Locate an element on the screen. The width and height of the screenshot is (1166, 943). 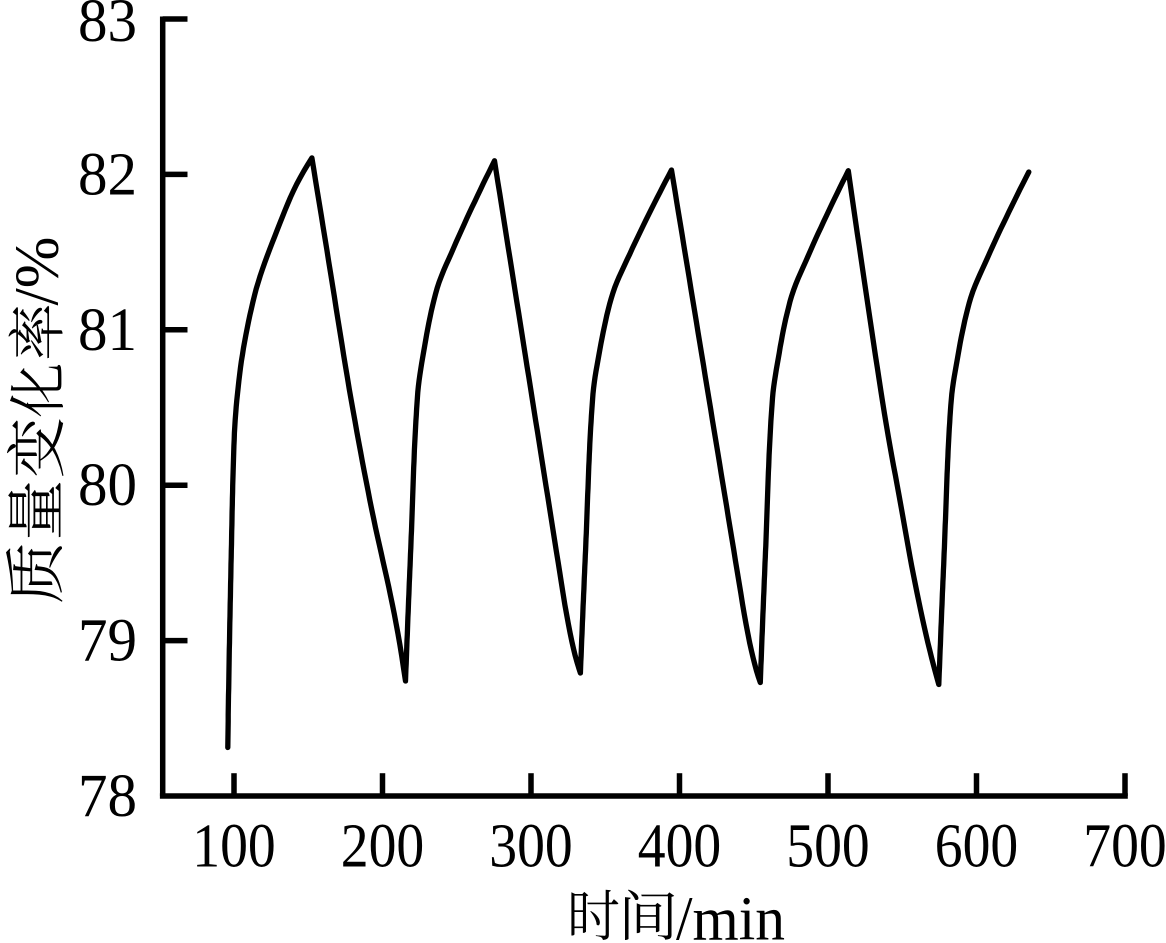
svg-text: 79 is located at coordinates (107, 641).